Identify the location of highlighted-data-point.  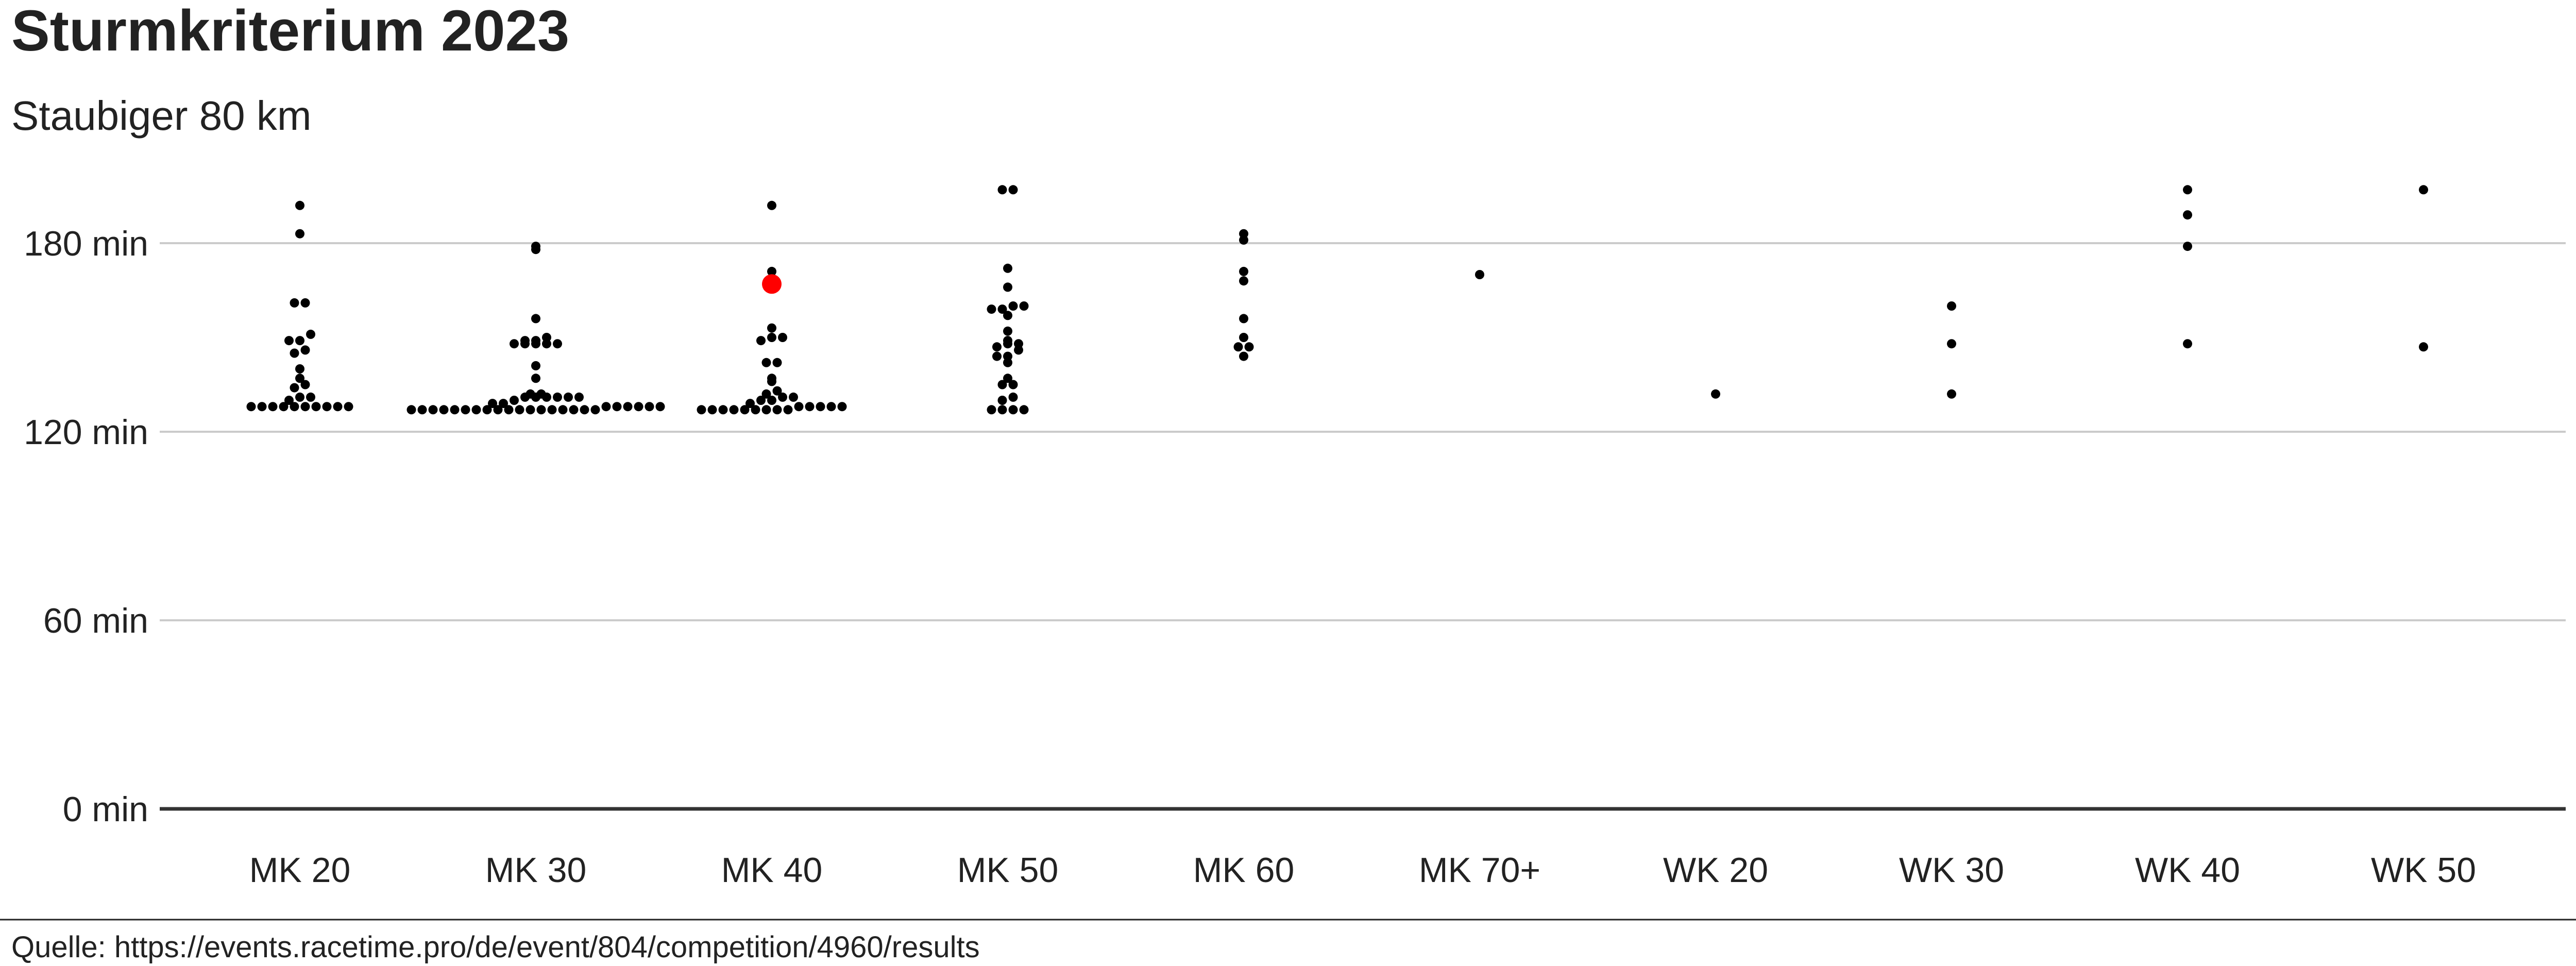
(772, 284).